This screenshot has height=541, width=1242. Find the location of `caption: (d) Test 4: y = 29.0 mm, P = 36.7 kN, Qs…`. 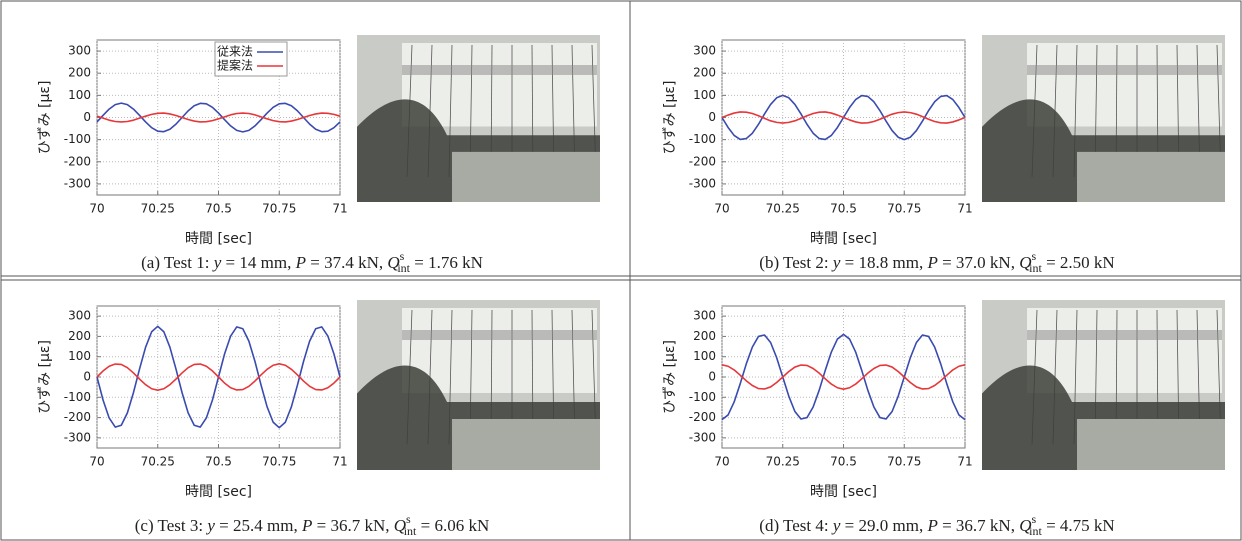

caption: (d) Test 4: y = 29.0 mm, P = 36.7 kN, Qs… is located at coordinates (936, 525).